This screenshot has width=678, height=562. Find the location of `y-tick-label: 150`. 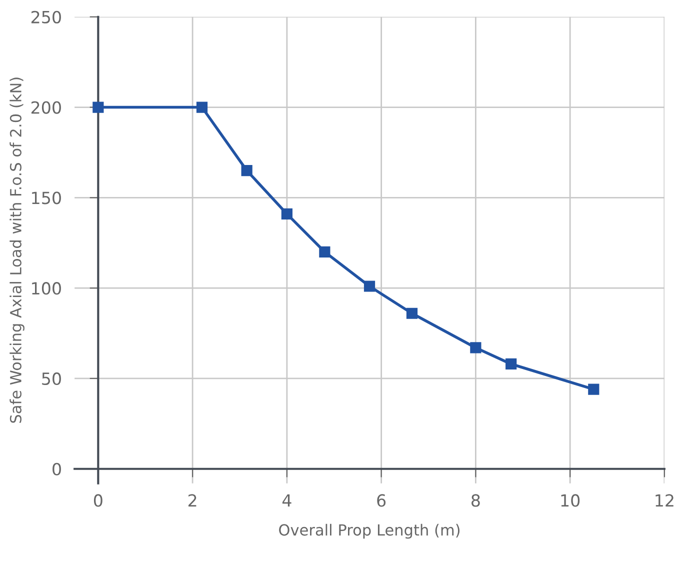

y-tick-label: 150 is located at coordinates (46, 198).